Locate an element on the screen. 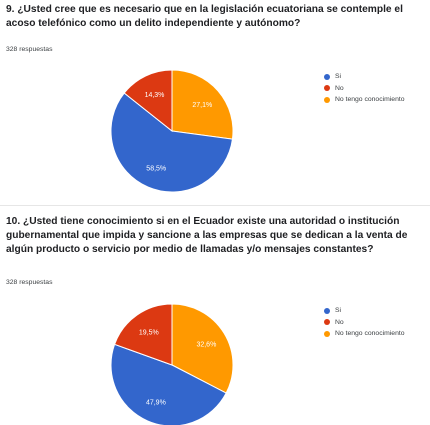  card-divider is located at coordinates (215, 205).